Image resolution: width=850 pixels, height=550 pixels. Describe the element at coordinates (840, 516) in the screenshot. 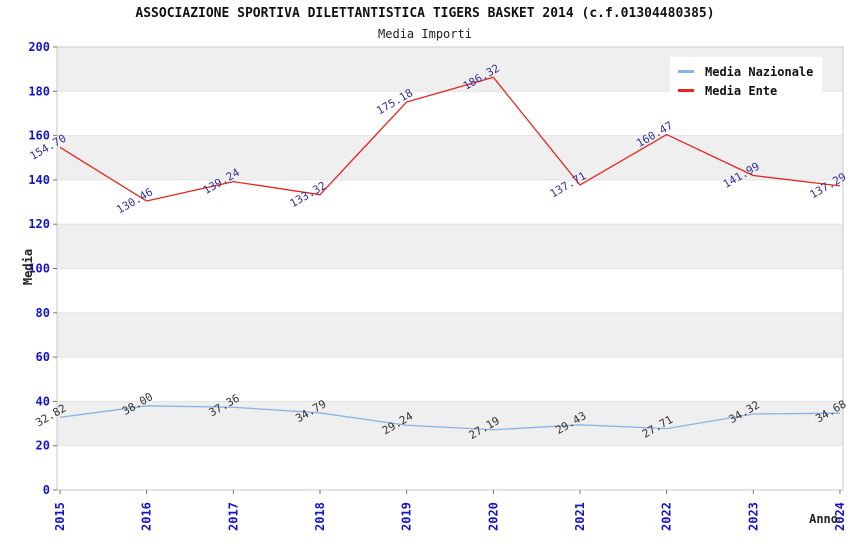

I see `x-tick-label: 2024` at that location.